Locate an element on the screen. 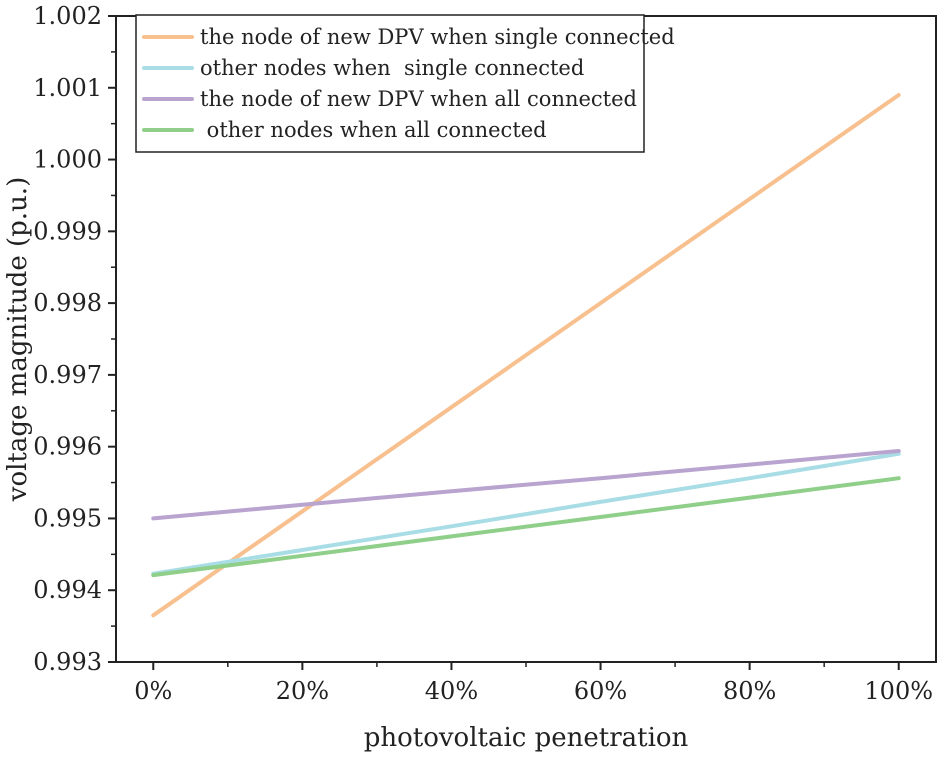 This screenshot has height=758, width=950. y-tick-label: 0.997 is located at coordinates (67, 375).